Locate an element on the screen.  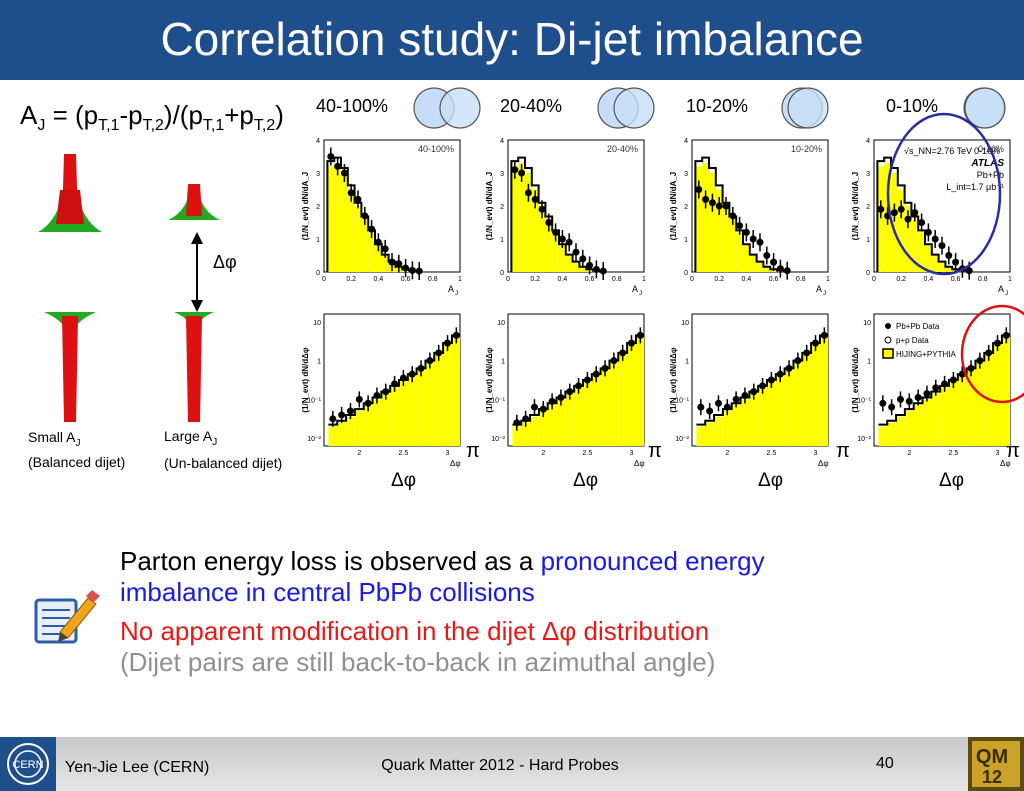
large-aj-line1: Large A is located at coordinates (188, 436).